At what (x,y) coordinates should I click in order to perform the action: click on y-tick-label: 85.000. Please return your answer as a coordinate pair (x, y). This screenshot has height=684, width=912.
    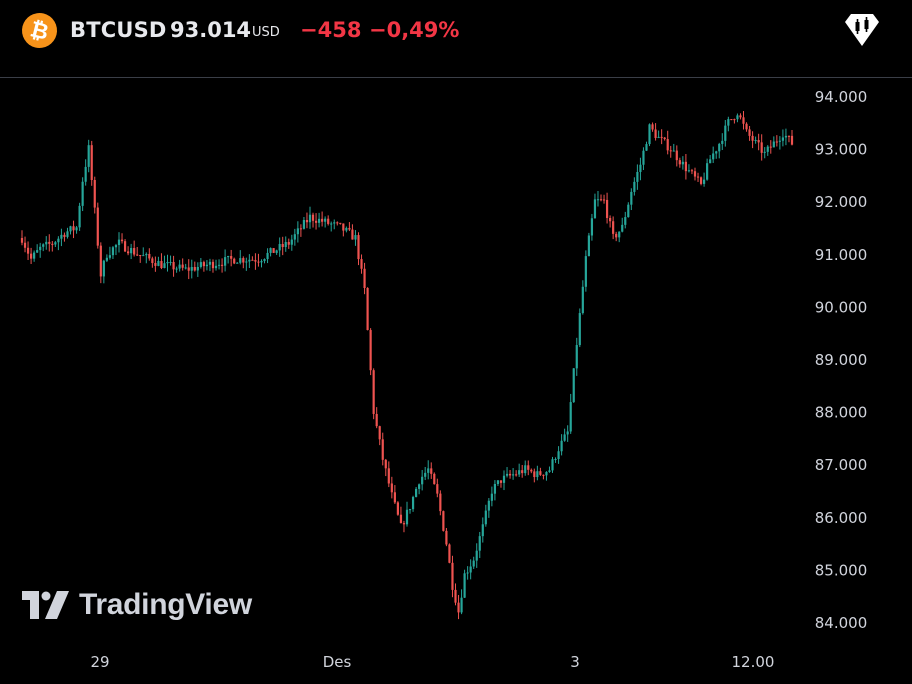
    Looking at the image, I should click on (841, 570).